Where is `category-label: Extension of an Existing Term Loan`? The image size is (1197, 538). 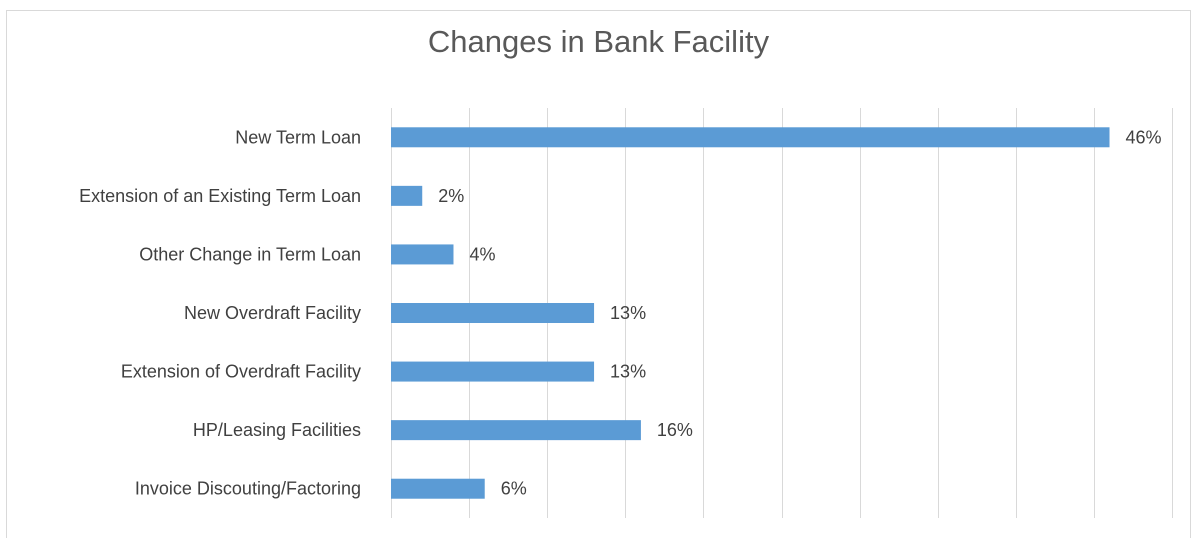
category-label: Extension of an Existing Term Loan is located at coordinates (220, 196).